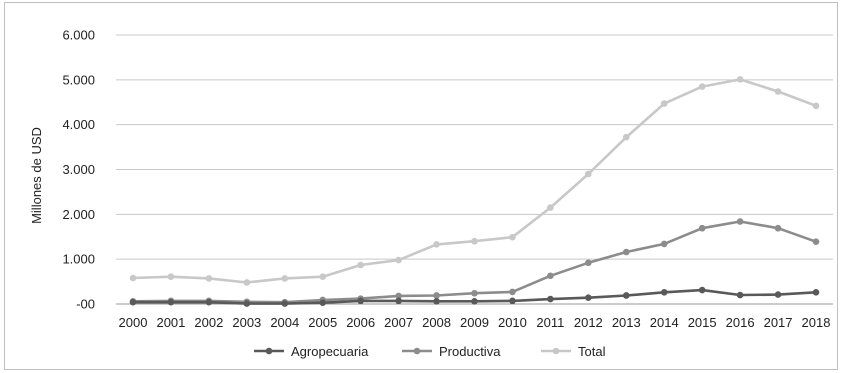 This screenshot has width=842, height=373. I want to click on x-tick-label: 2005, so click(322, 322).